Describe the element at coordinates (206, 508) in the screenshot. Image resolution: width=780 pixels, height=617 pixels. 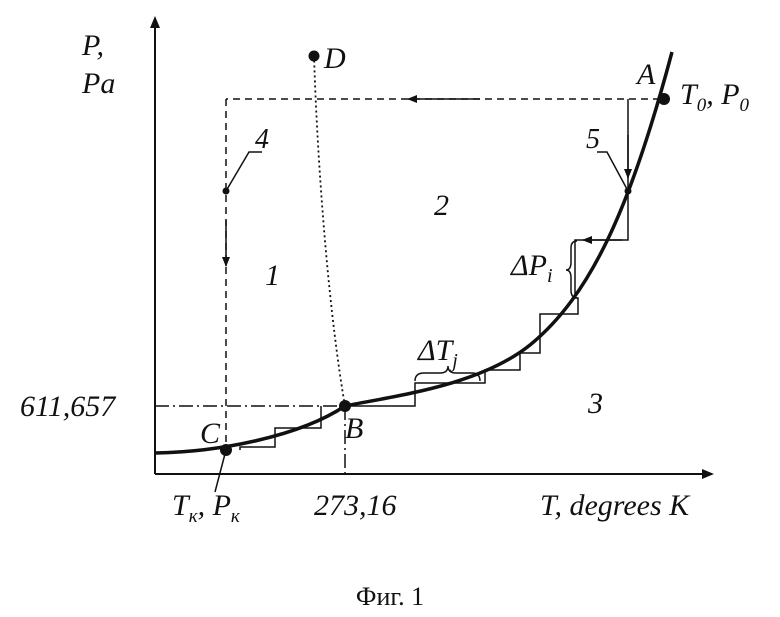
I see `state-c-label: Tк, Pк` at that location.